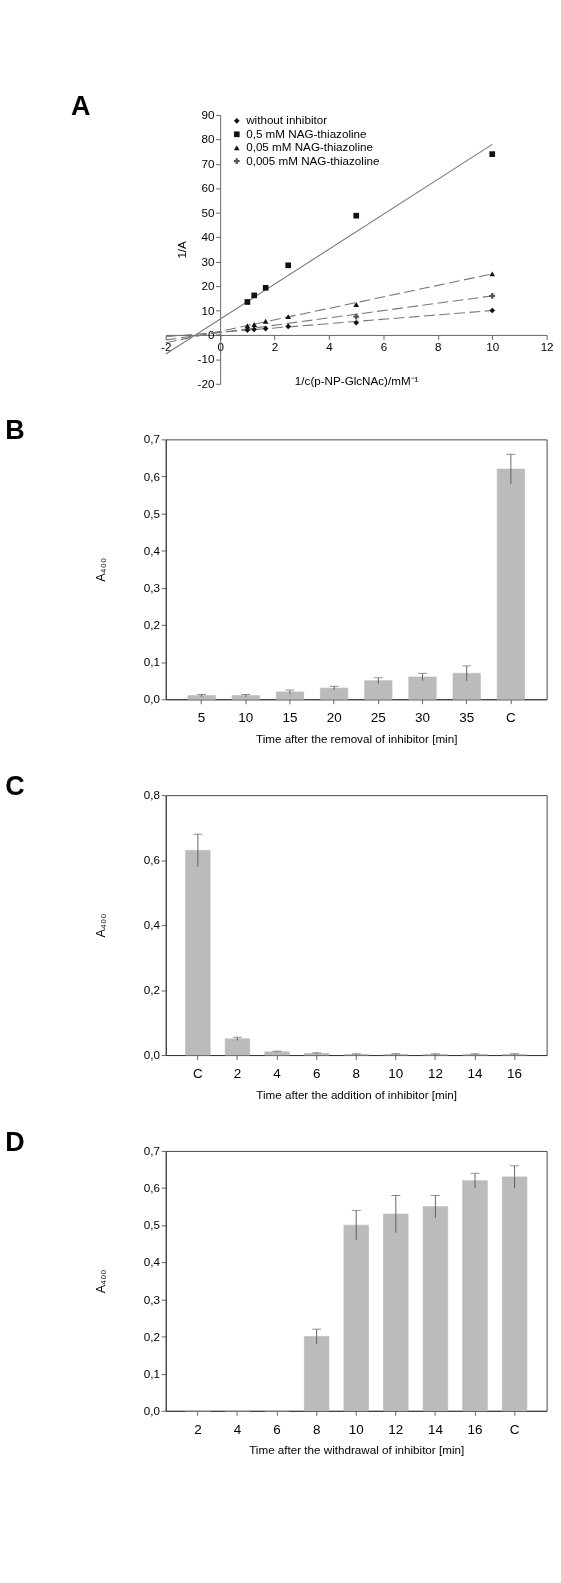 This screenshot has width=561, height=1583. Describe the element at coordinates (467, 718) in the screenshot. I see `x-tick-label: 35` at that location.